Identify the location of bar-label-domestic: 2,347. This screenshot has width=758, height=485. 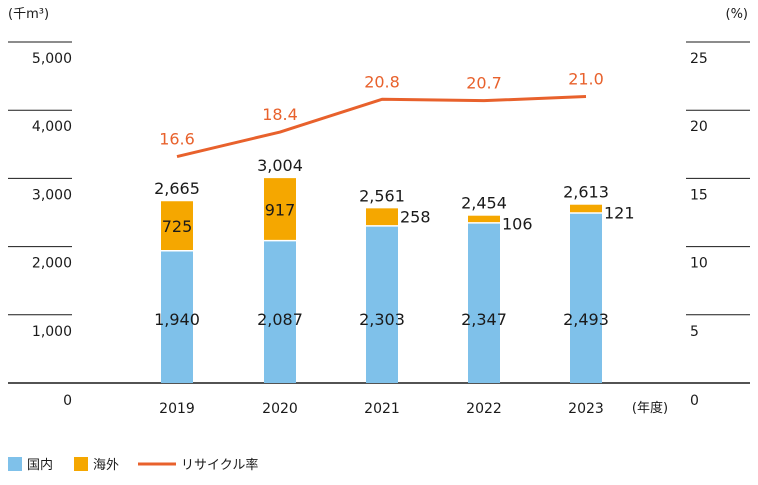
(484, 319).